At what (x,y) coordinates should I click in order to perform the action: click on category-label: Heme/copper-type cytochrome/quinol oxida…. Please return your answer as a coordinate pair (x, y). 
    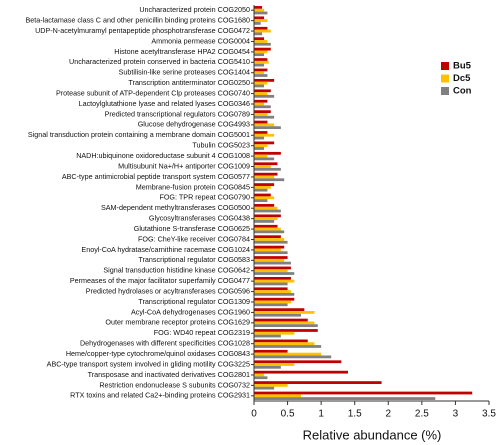
    Looking at the image, I should click on (158, 353).